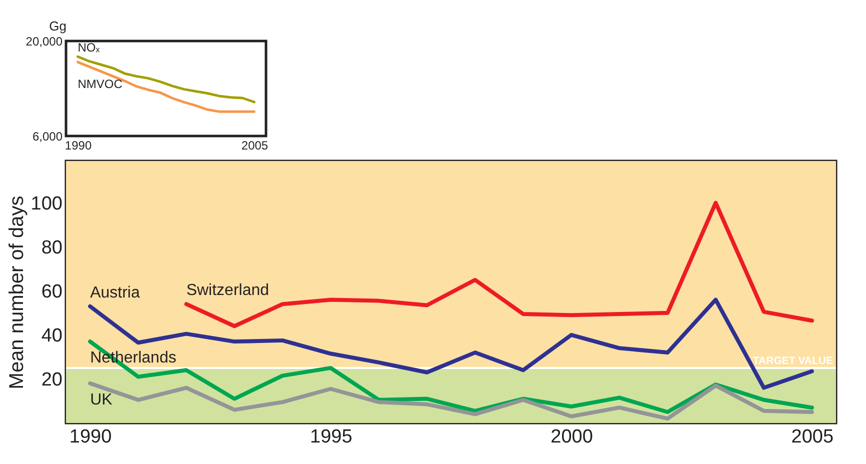 Image resolution: width=866 pixels, height=464 pixels. Describe the element at coordinates (100, 84) in the screenshot. I see `series-label: NMVOC` at that location.